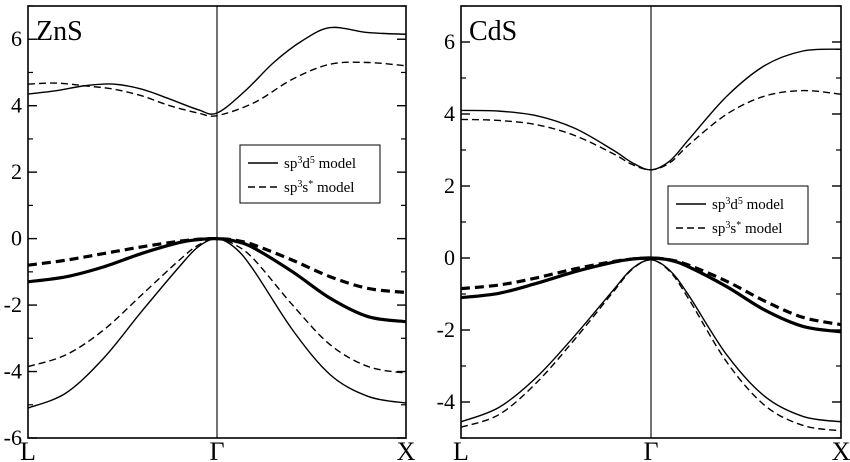  I want to click on panel-title: ZnS, so click(59, 31).